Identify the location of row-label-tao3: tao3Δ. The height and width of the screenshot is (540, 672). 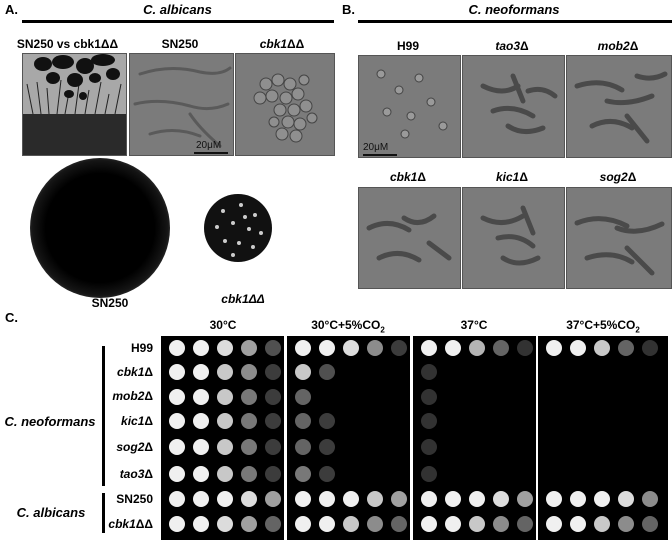
(123, 474).